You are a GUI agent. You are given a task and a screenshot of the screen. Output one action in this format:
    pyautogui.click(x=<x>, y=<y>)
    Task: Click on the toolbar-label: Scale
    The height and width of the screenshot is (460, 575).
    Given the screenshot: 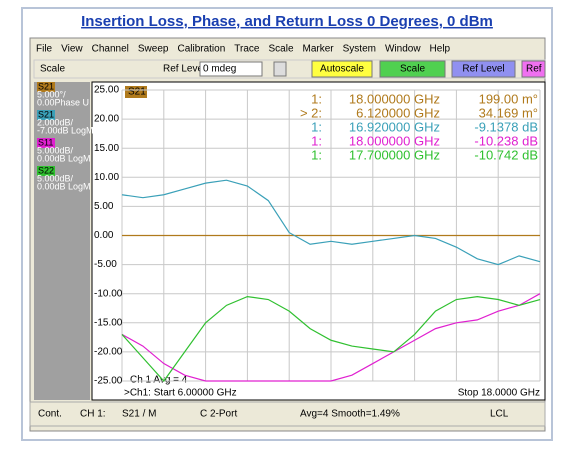 What is the action you would take?
    pyautogui.click(x=52, y=69)
    